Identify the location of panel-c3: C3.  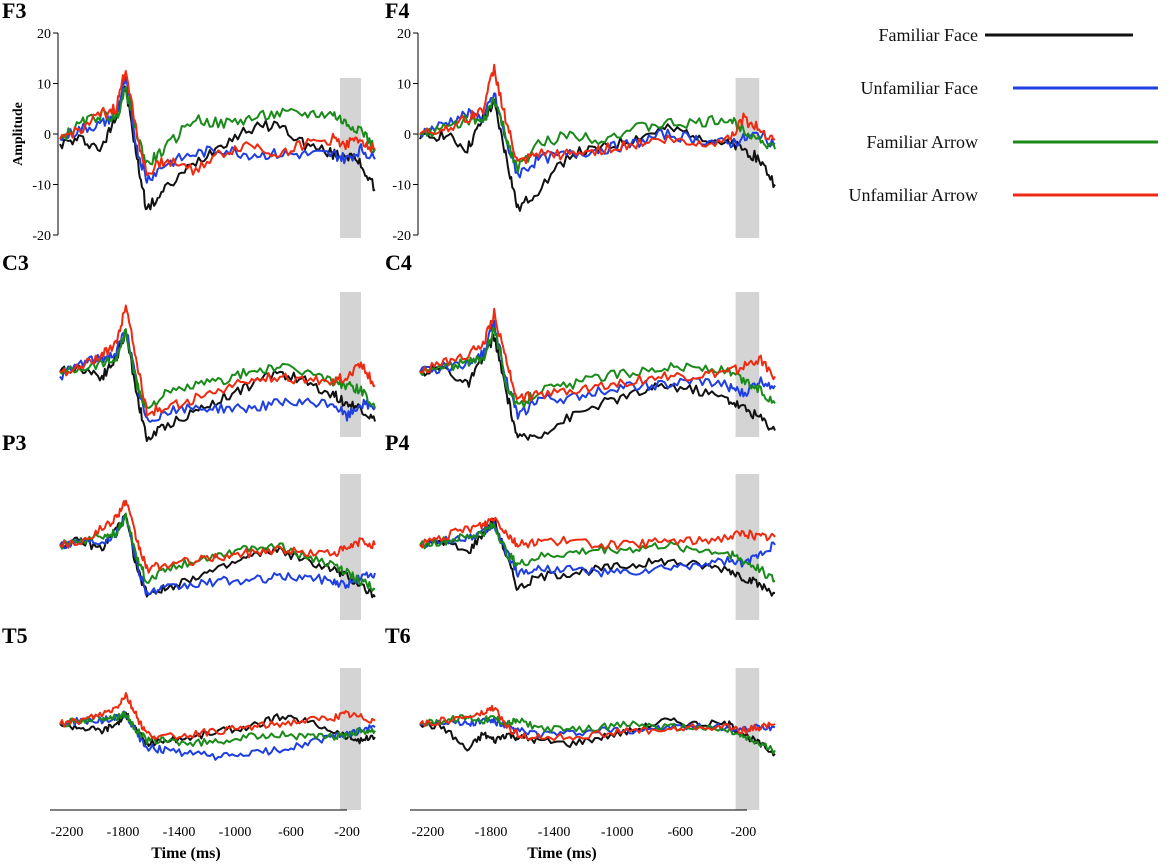
(189, 346).